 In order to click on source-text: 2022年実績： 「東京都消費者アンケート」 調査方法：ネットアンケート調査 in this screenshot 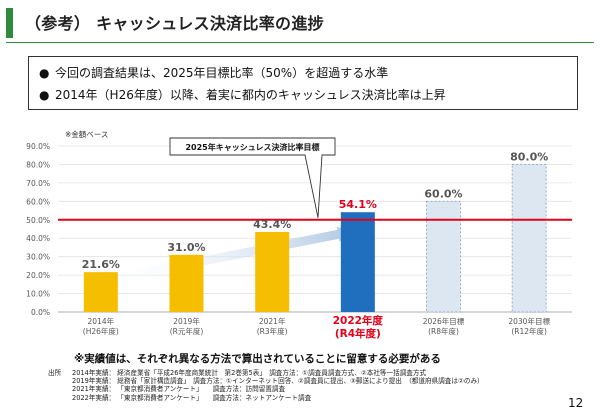, I will do `click(192, 397)`.